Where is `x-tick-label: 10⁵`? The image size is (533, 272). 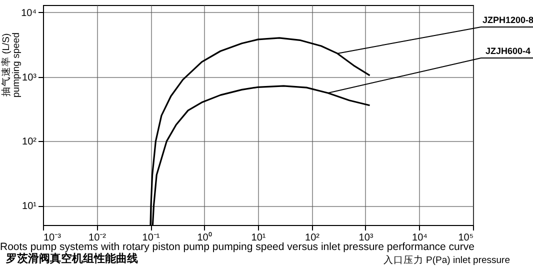 x-tick-label: 10⁵ is located at coordinates (466, 238).